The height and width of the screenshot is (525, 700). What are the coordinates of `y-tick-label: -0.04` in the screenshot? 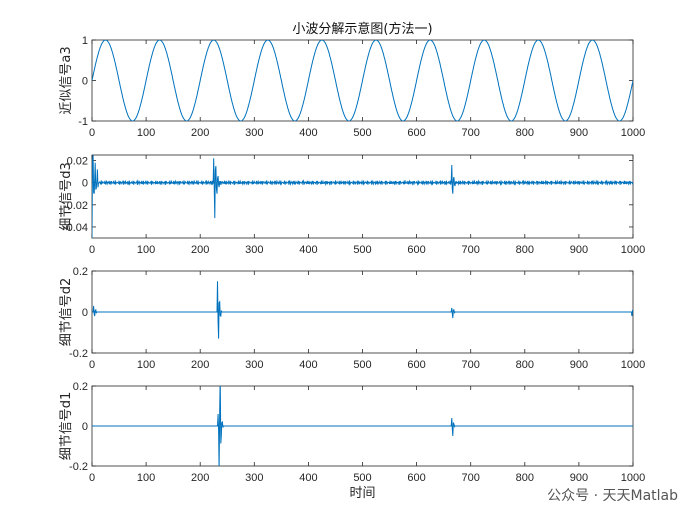 It's located at (75, 228).